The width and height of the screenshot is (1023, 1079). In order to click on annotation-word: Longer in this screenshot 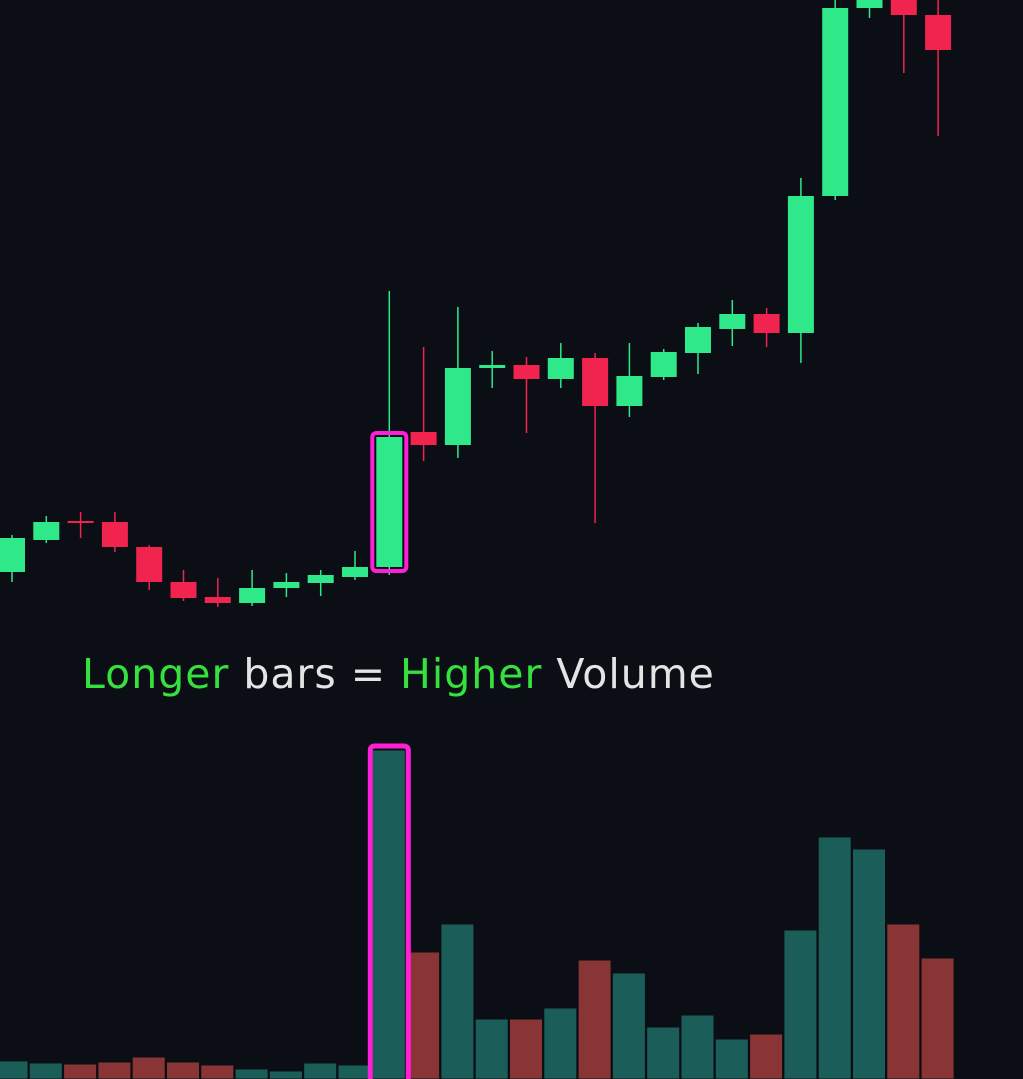, I will do `click(156, 674)`.